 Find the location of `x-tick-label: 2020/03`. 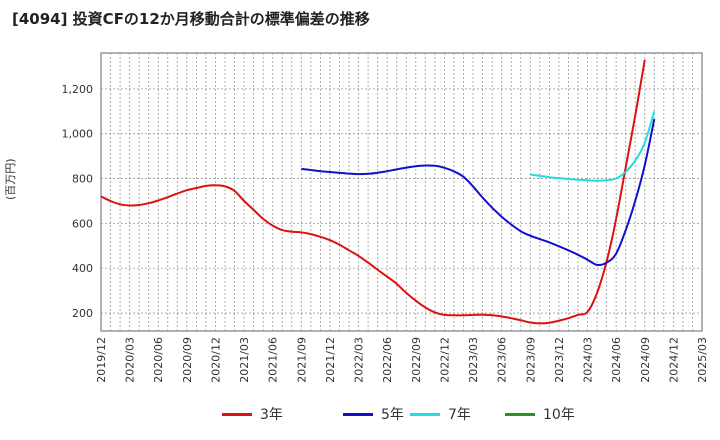

x-tick-label: 2020/03 is located at coordinates (130, 360).